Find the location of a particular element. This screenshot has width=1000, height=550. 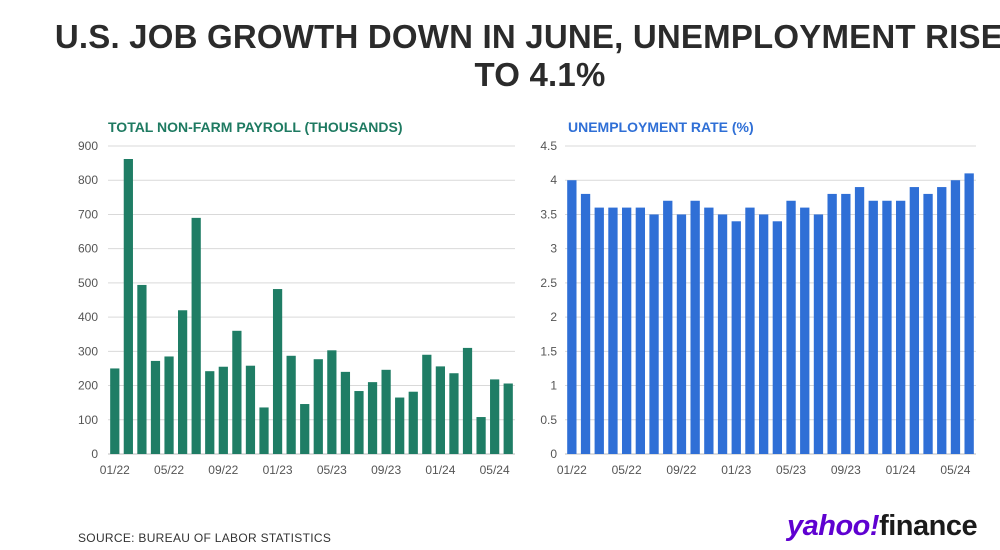

yahoo-finance-logo: yahoo!finance is located at coordinates (882, 526).